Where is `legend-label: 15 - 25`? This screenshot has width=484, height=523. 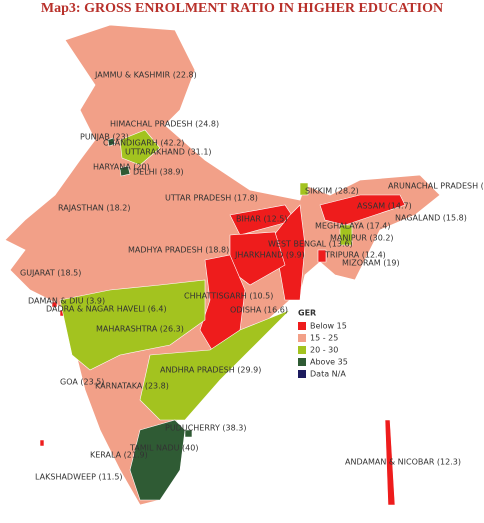
legend-label: 15 - 25 is located at coordinates (324, 338).